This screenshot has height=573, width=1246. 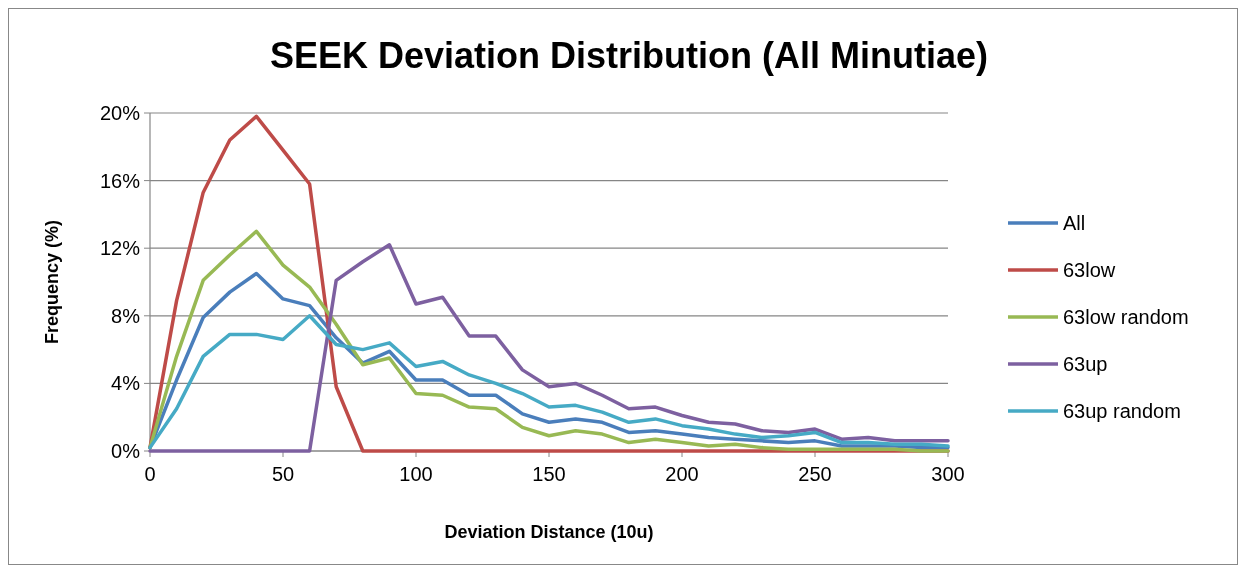 I want to click on y-tick-label: 12%, so click(x=120, y=248).